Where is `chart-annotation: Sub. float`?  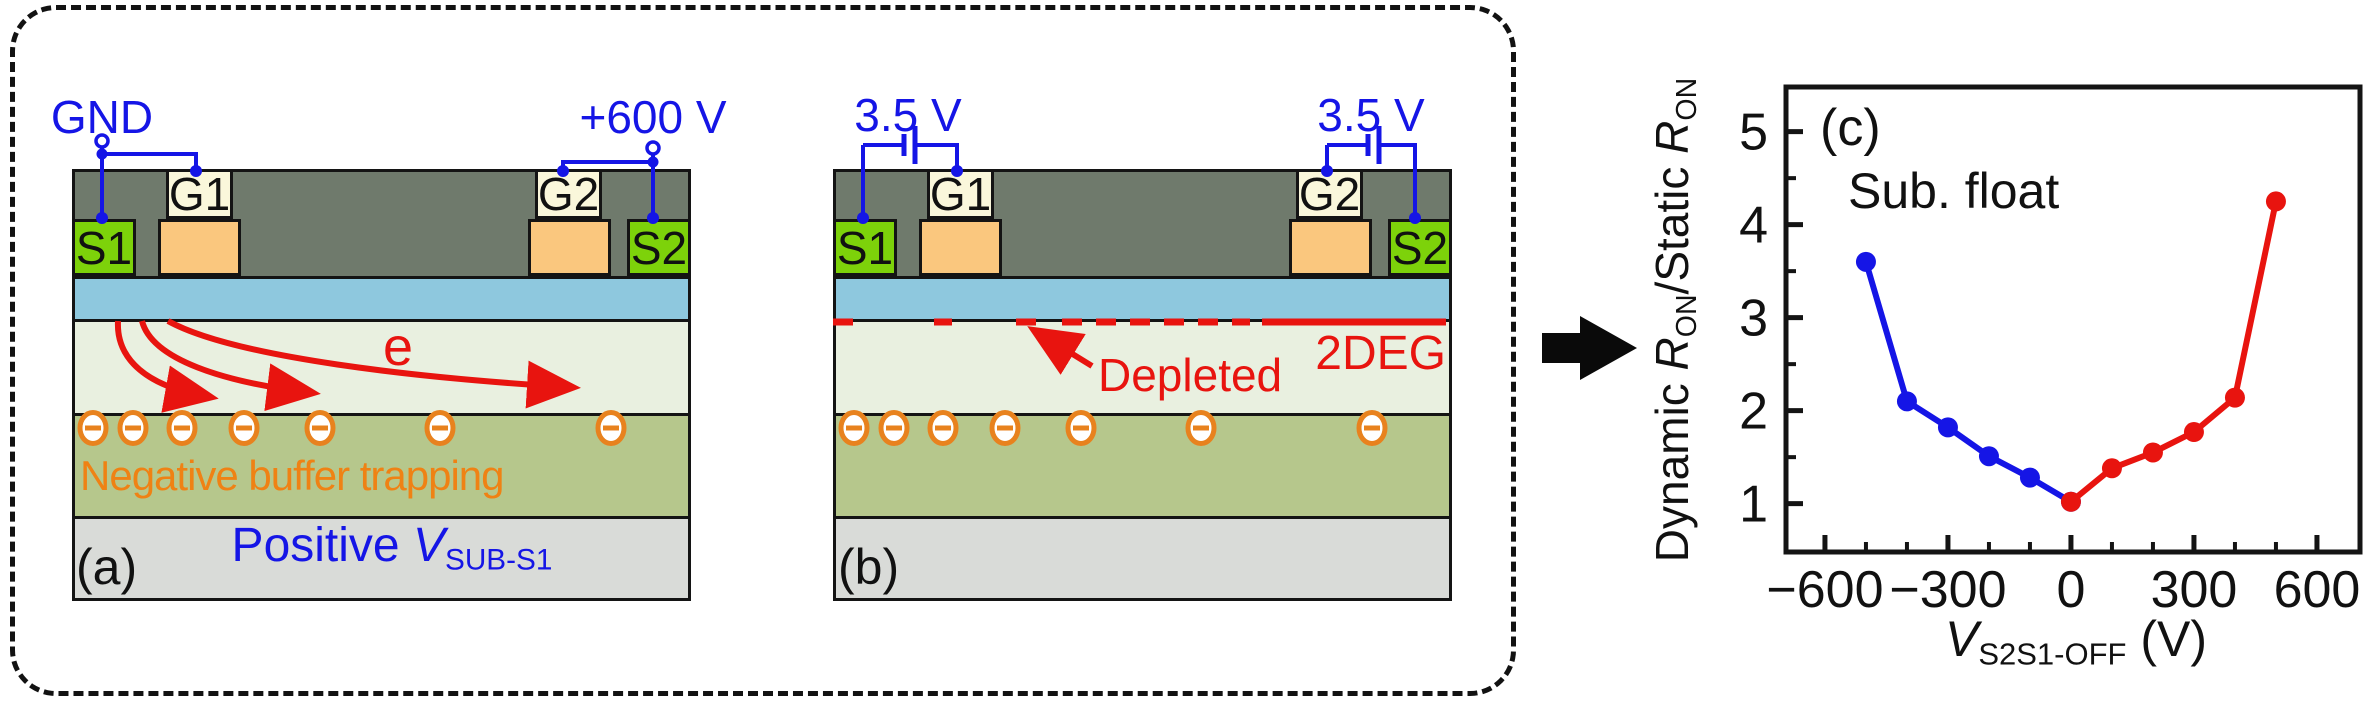
chart-annotation: Sub. float is located at coordinates (1954, 191).